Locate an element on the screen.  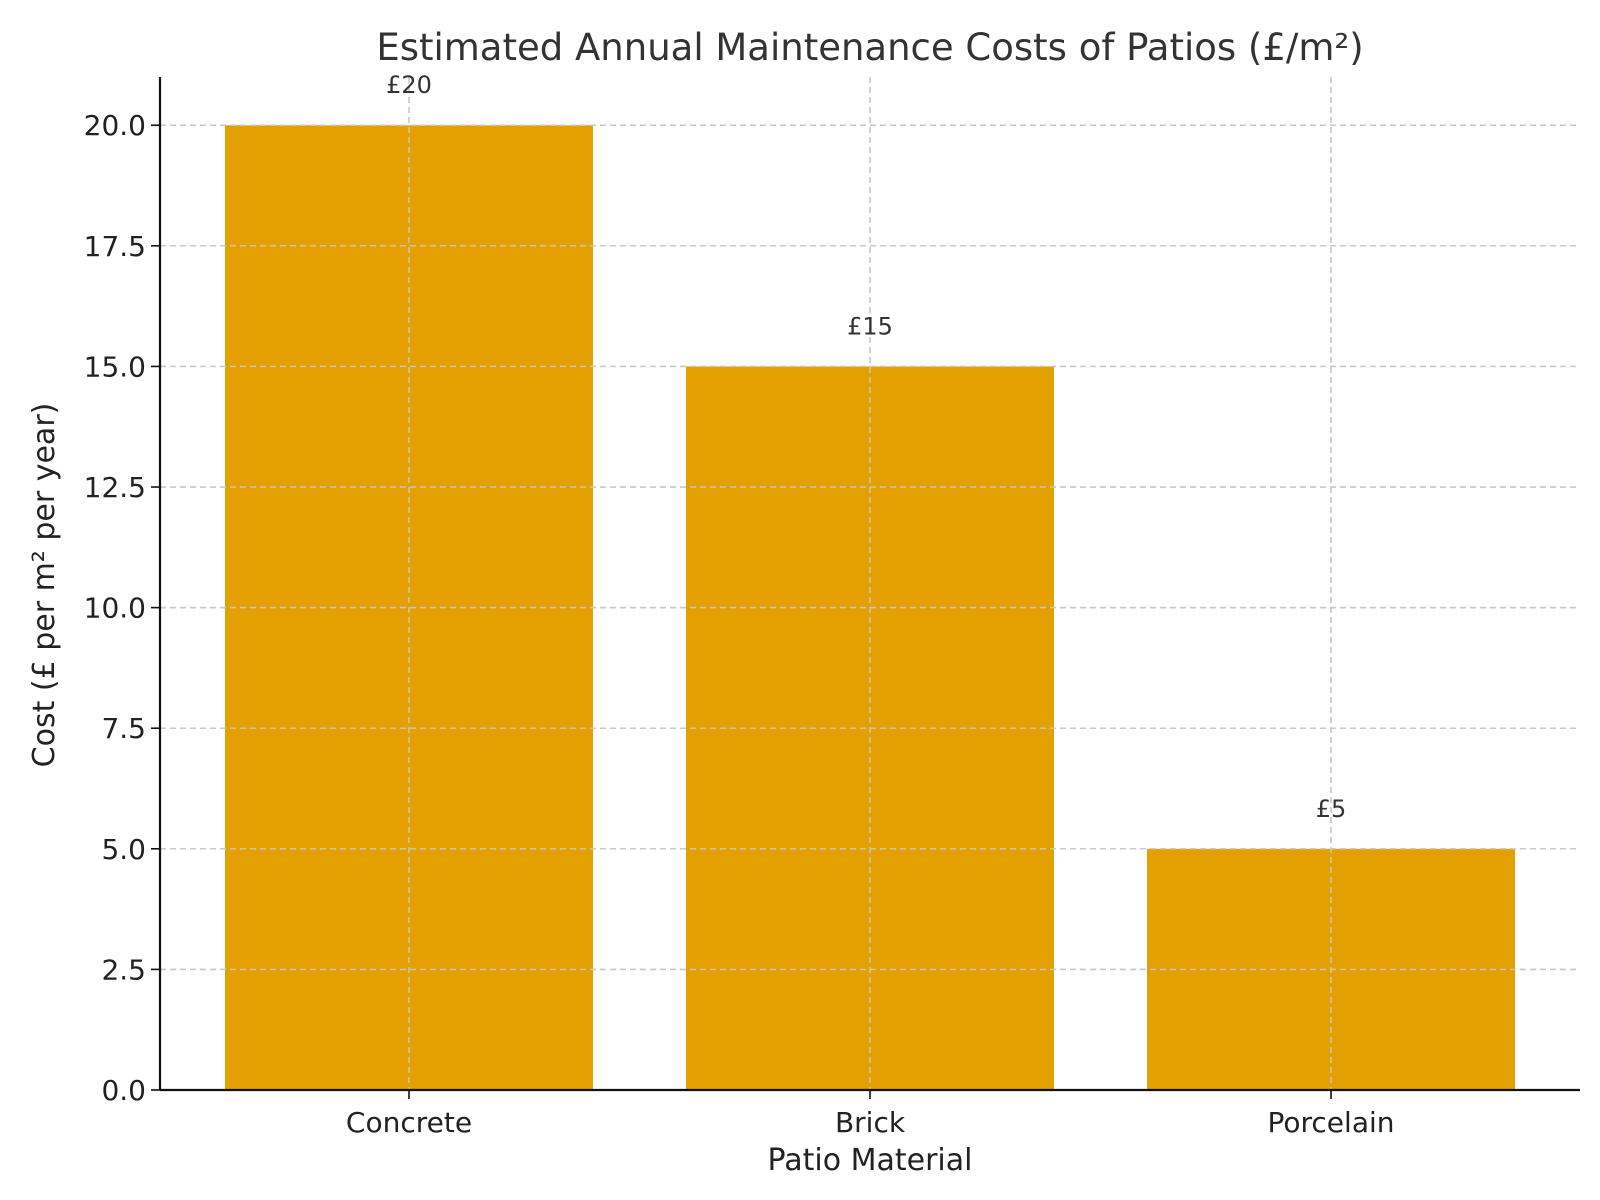
data-label: £5 is located at coordinates (1331, 809).